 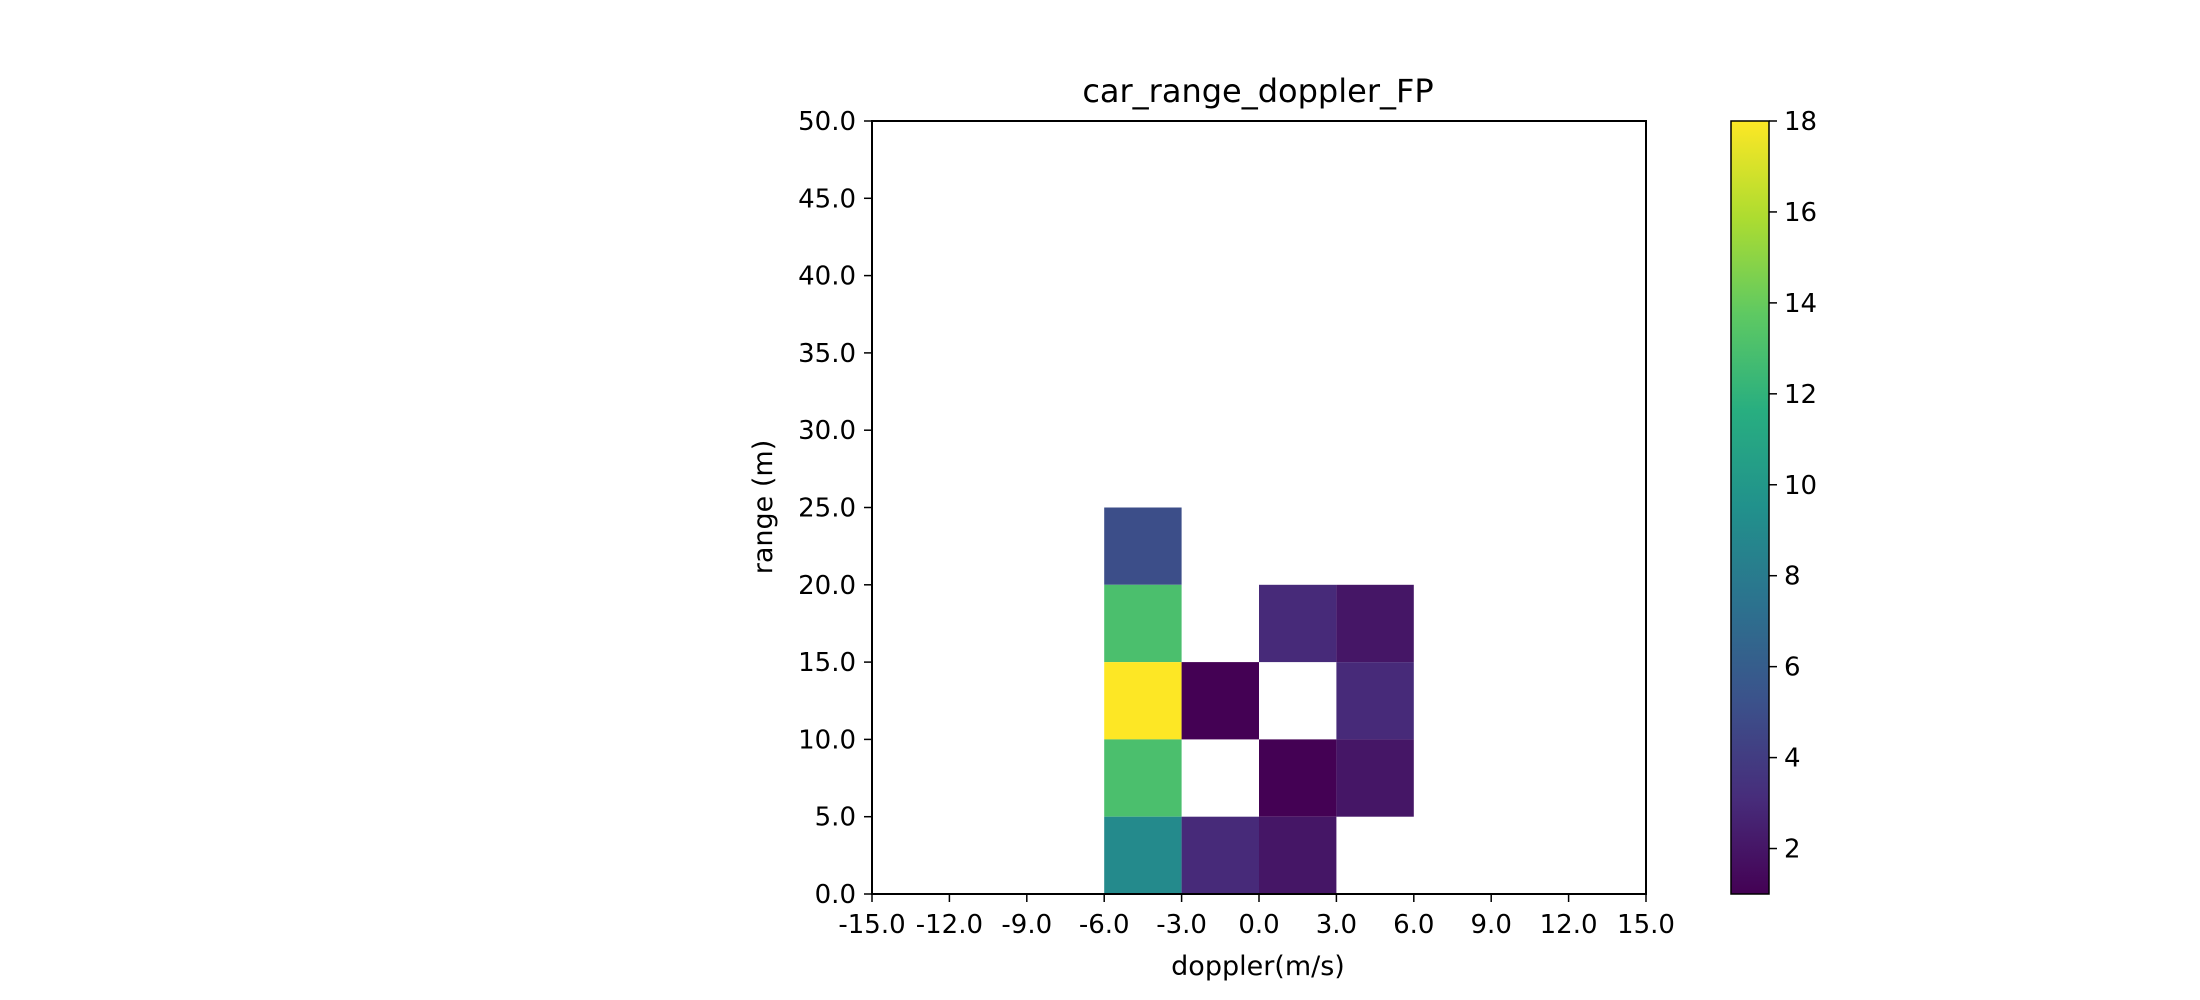 I want to click on x-tick-label: -15.0, so click(x=871, y=925).